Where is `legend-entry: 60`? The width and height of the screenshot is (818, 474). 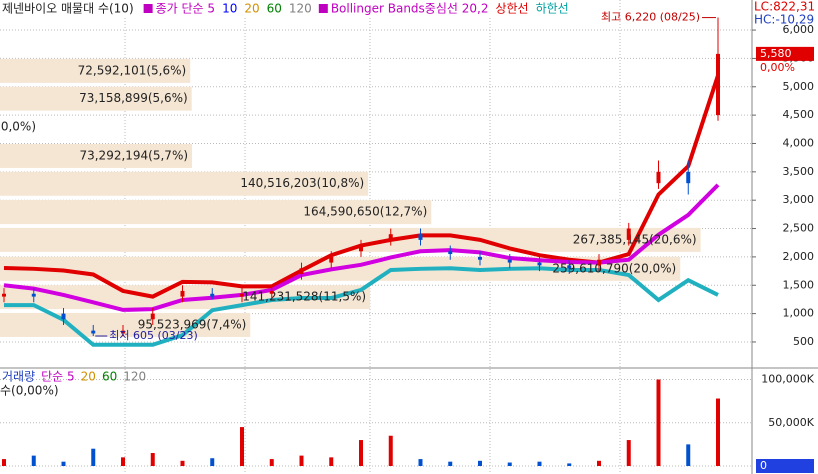
legend-entry: 60 is located at coordinates (274, 9).